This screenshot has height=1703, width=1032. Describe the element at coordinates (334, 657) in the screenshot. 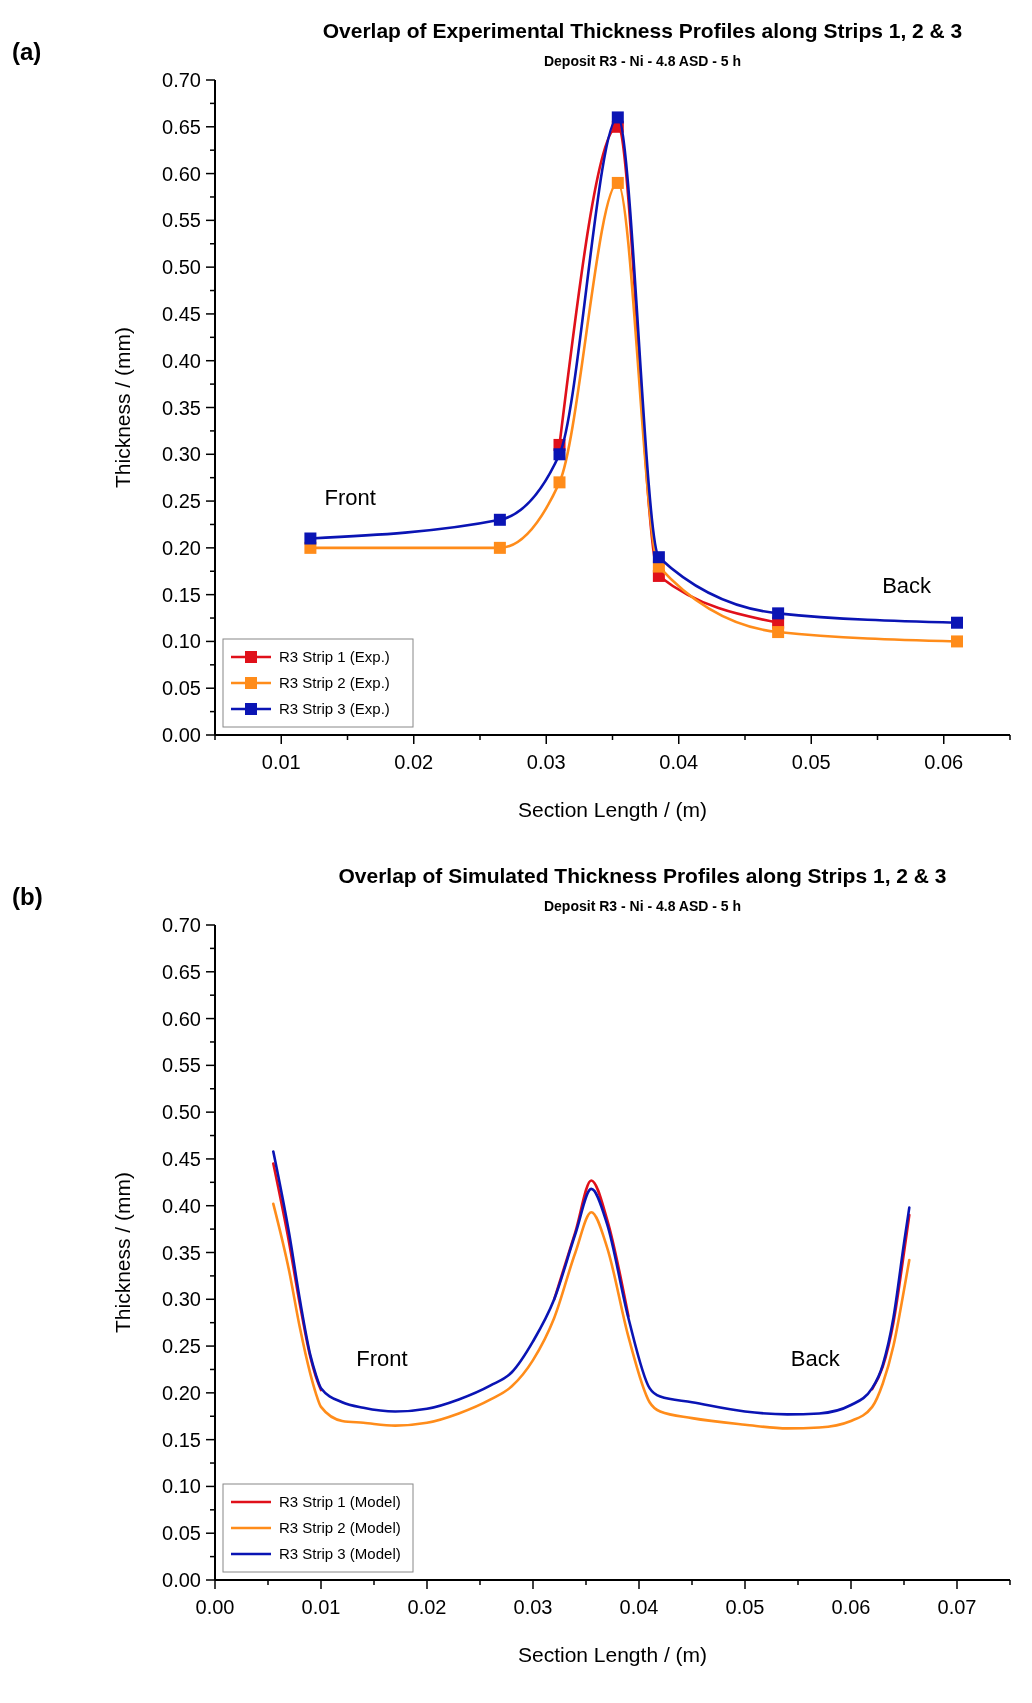

I see `legend-label: R3 Strip 1 (Exp.)` at that location.